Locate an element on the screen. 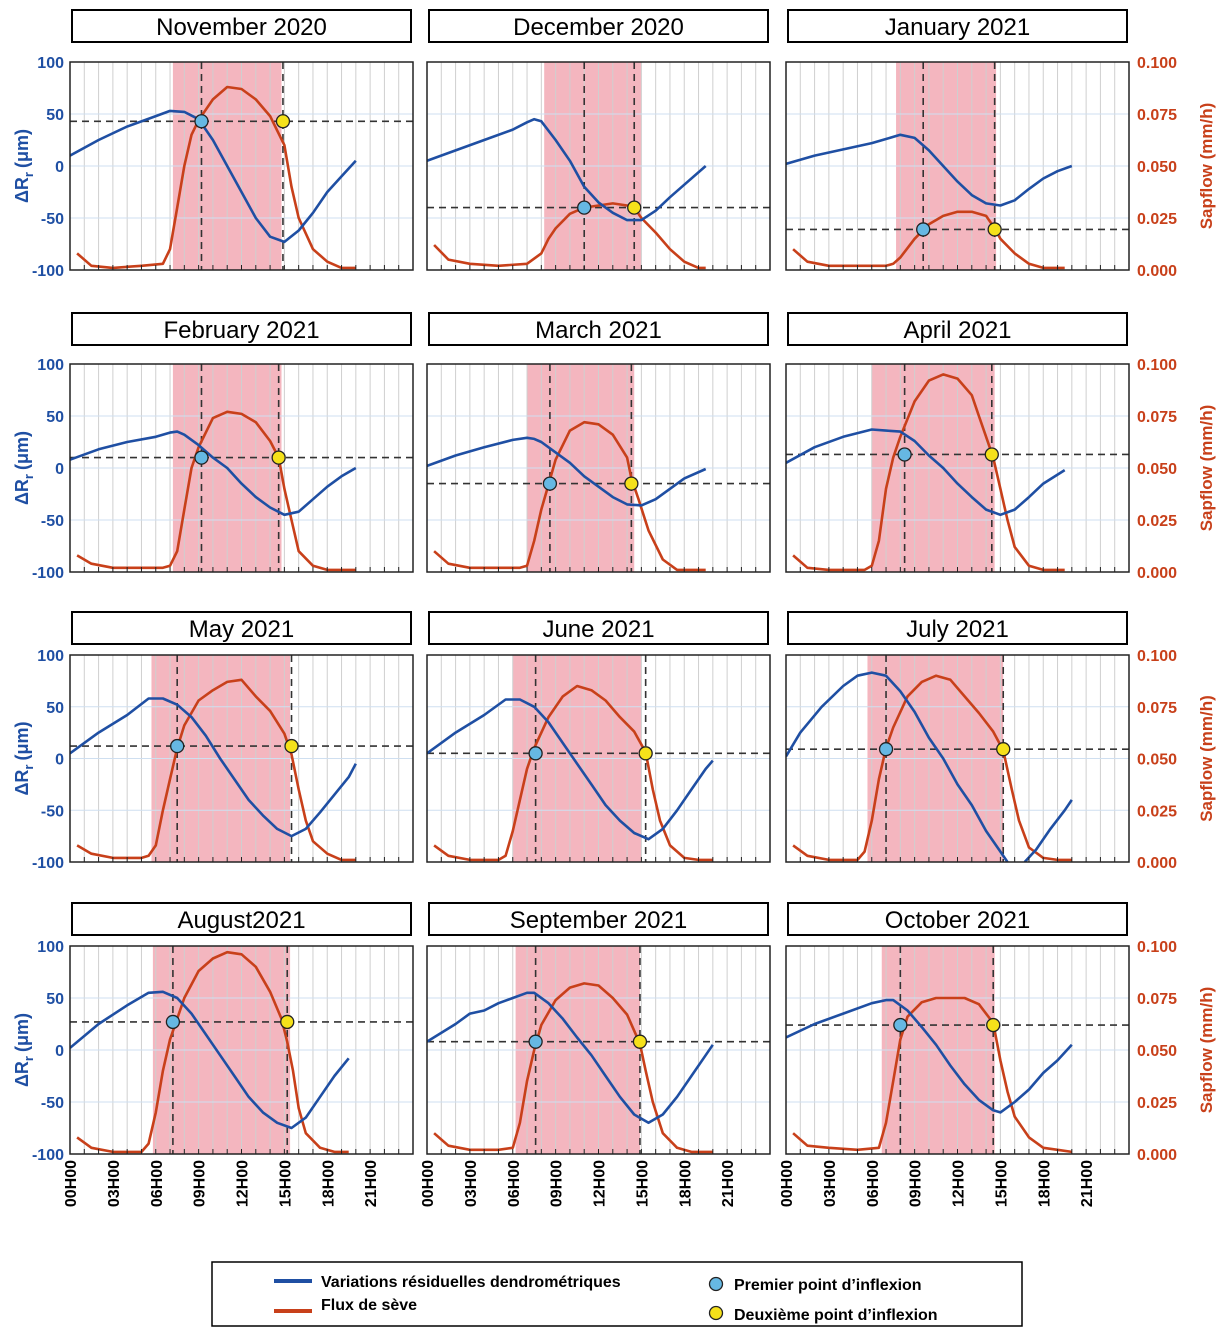 The height and width of the screenshot is (1327, 1227). panel-title: December 2020 is located at coordinates (598, 27).